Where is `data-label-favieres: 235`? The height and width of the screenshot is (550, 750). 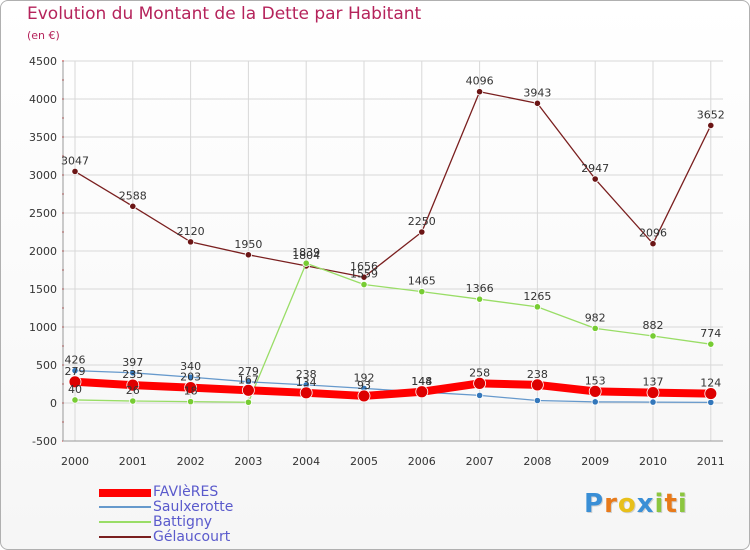 data-label-favieres: 235 is located at coordinates (132, 374).